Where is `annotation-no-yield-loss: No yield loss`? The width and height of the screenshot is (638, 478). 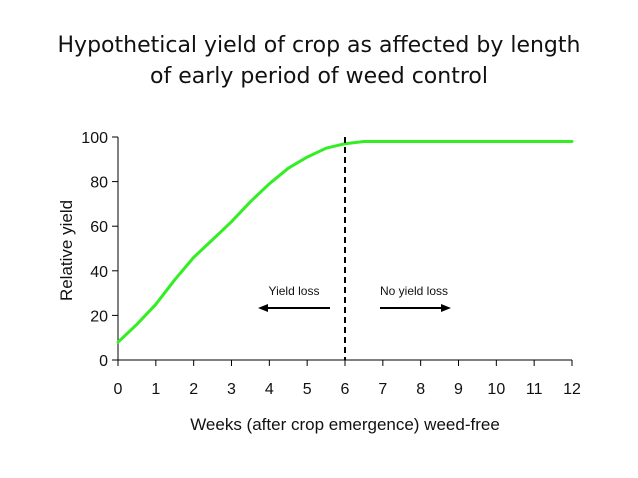
annotation-no-yield-loss: No yield loss is located at coordinates (414, 291).